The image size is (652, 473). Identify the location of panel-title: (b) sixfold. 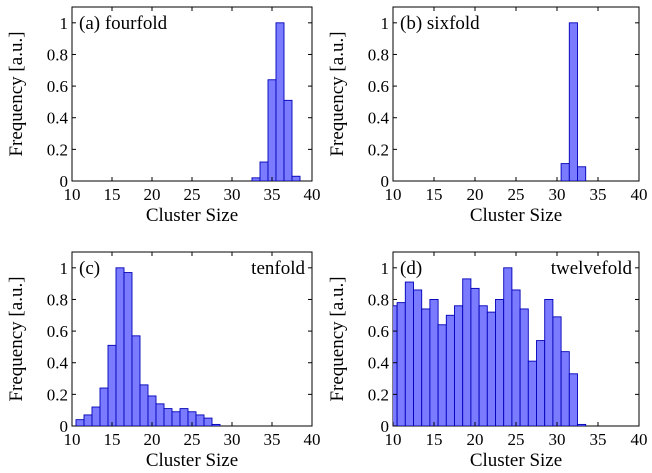
(440, 23).